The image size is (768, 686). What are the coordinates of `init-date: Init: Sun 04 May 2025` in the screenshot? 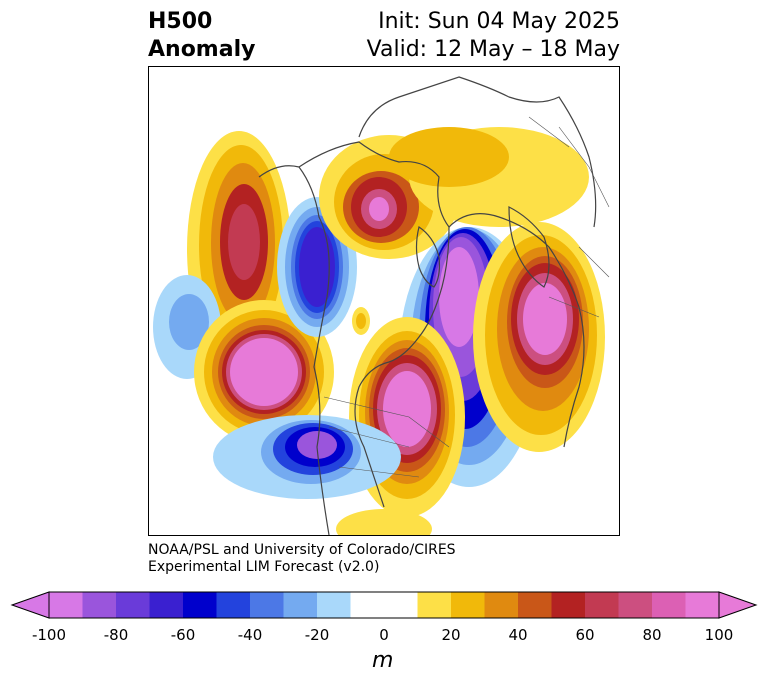 It's located at (499, 21).